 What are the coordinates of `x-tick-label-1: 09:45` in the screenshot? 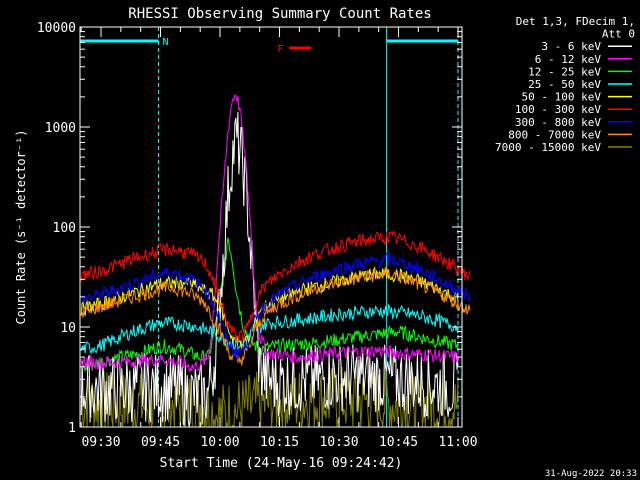 It's located at (160, 442).